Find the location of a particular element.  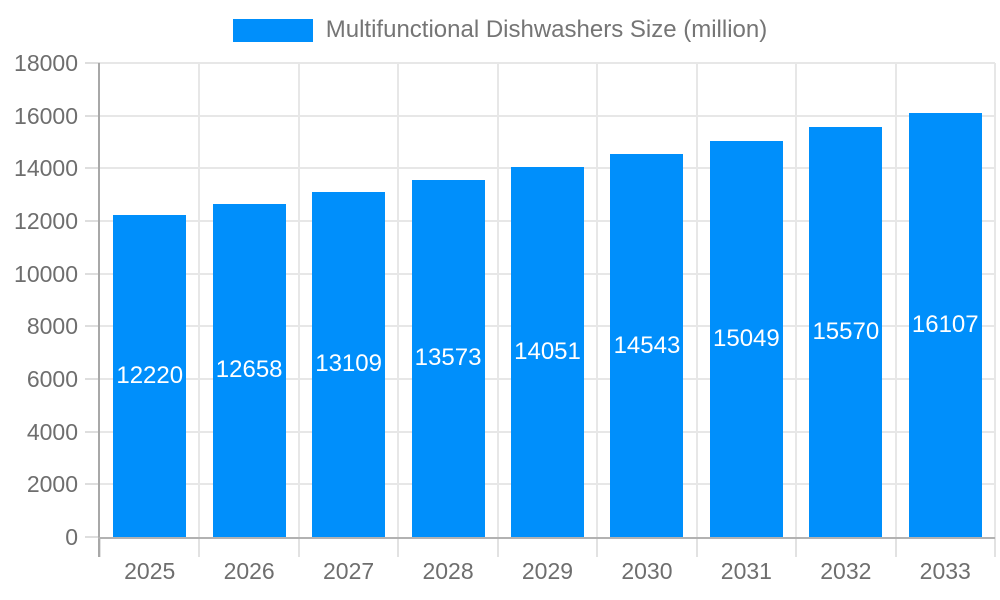

bar: 13573 is located at coordinates (448, 358).